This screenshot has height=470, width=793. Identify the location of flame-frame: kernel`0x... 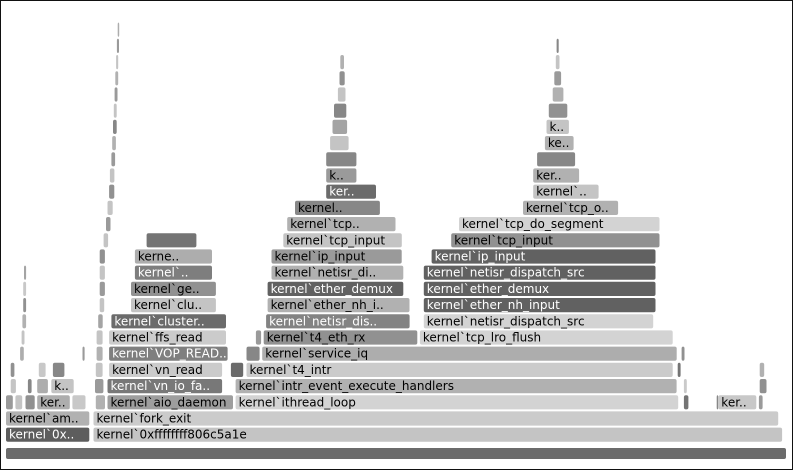
(48, 434).